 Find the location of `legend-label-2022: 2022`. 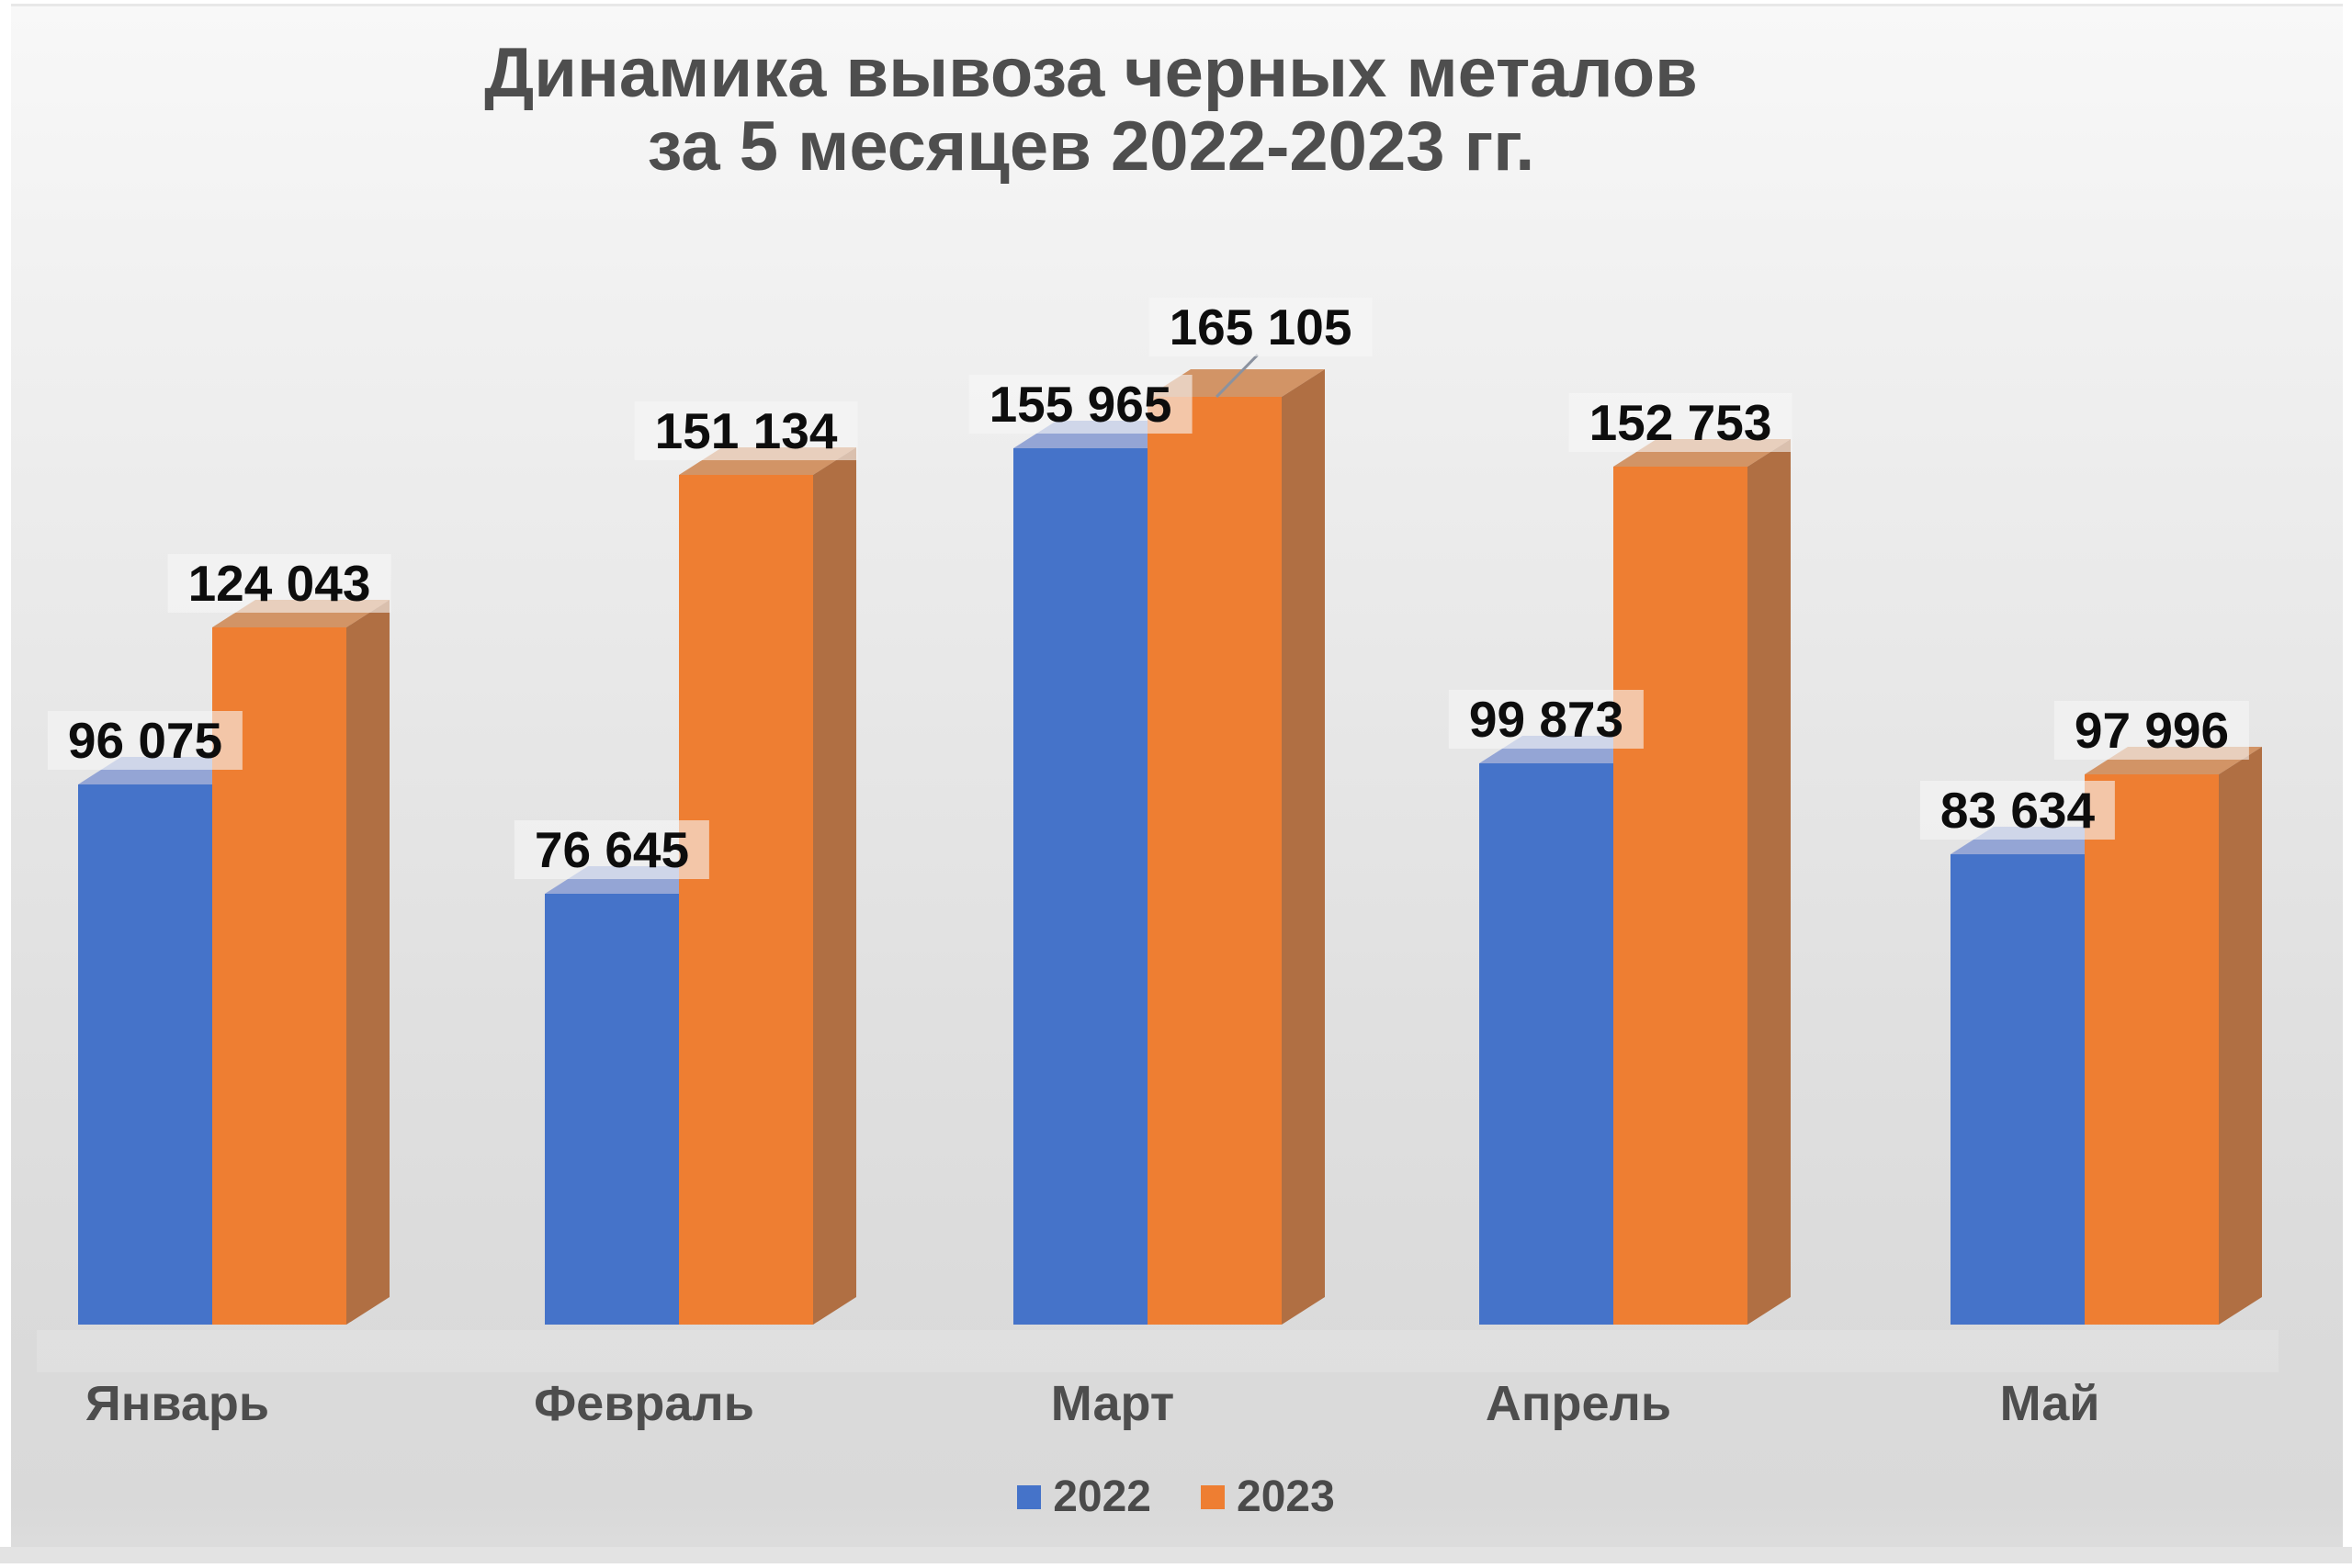

legend-label-2022: 2022 is located at coordinates (1102, 1497).